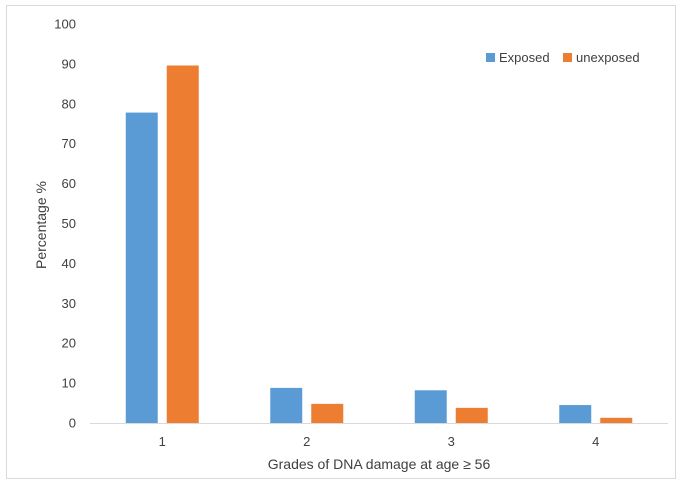 The height and width of the screenshot is (481, 678). What do you see at coordinates (69, 303) in the screenshot?
I see `y-tick-label: 30` at bounding box center [69, 303].